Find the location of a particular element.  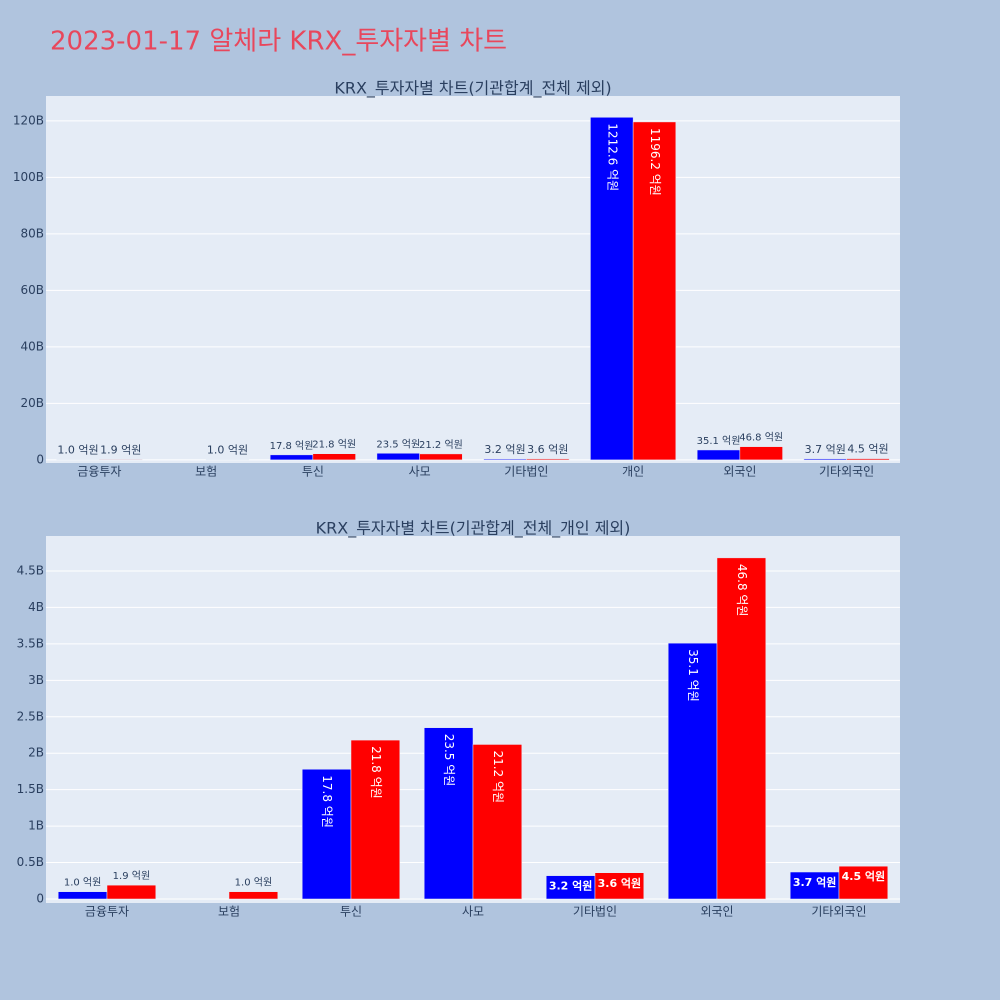

y-tick-label: 80B is located at coordinates (32, 233).